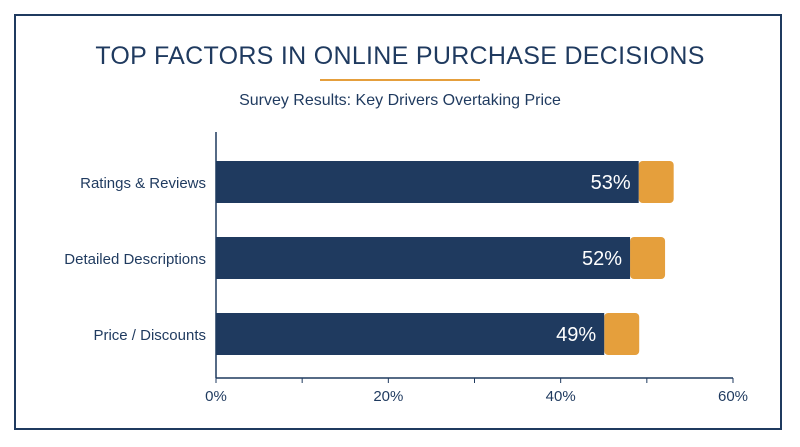 The image size is (800, 447). What do you see at coordinates (216, 396) in the screenshot?
I see `x-tick-label: 0%` at bounding box center [216, 396].